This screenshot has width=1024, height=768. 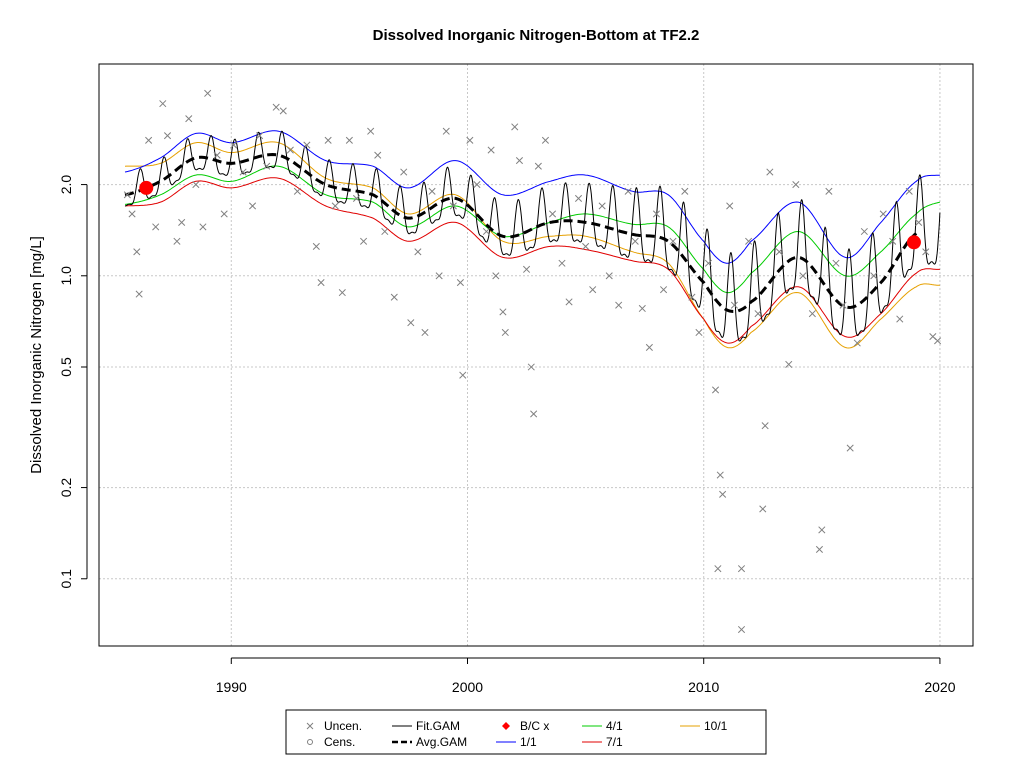 What do you see at coordinates (716, 726) in the screenshot?
I see `legend-label-s10: 10/1` at bounding box center [716, 726].